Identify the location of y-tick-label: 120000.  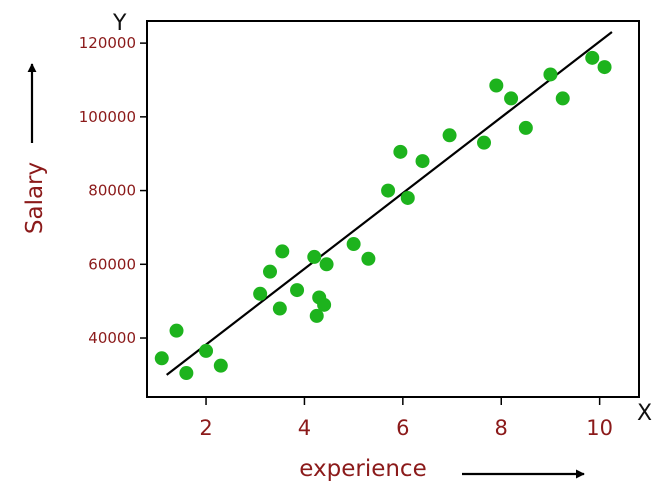
(107, 43).